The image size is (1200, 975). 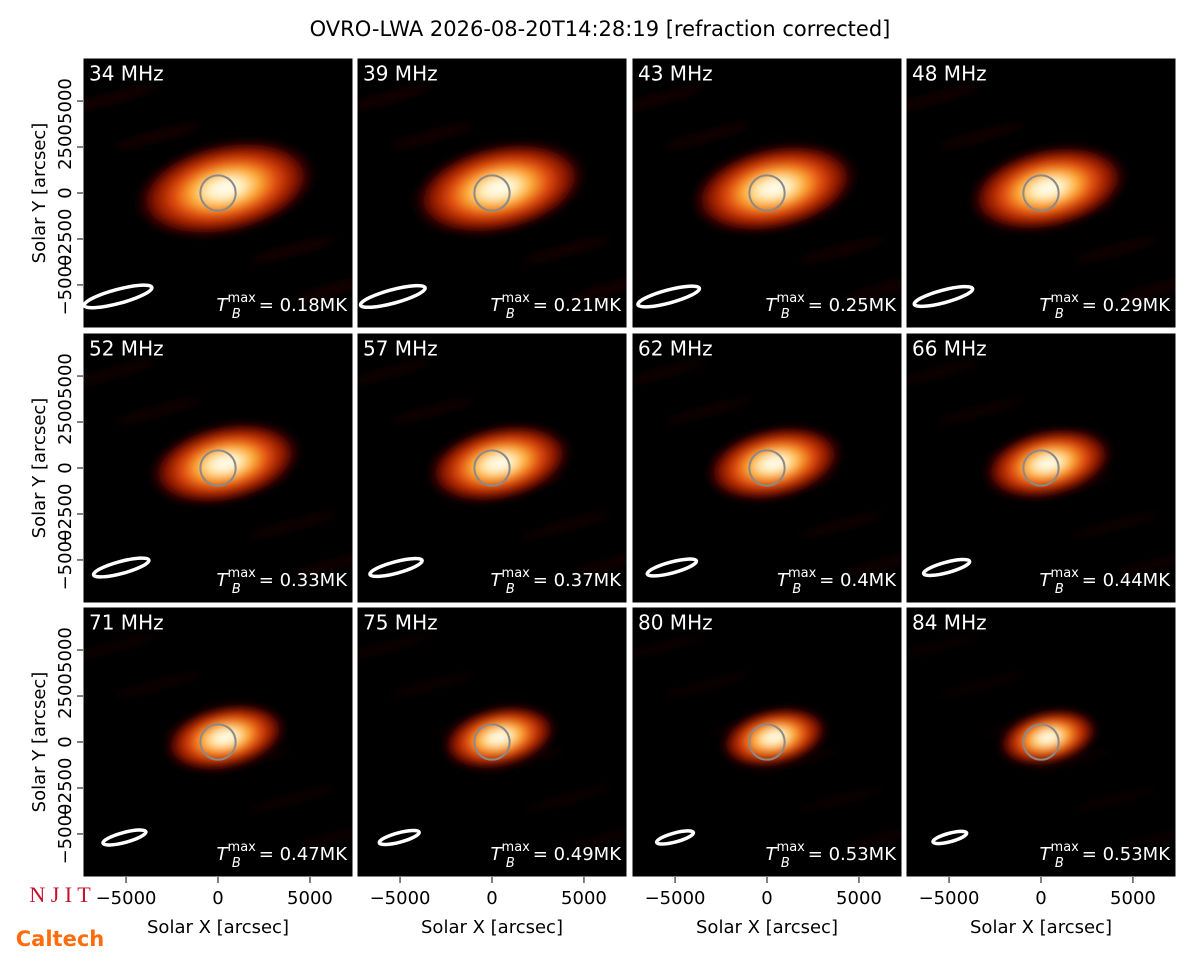 What do you see at coordinates (1106, 306) in the screenshot?
I see `tb-annotation: Tmax B = 0.29MK` at bounding box center [1106, 306].